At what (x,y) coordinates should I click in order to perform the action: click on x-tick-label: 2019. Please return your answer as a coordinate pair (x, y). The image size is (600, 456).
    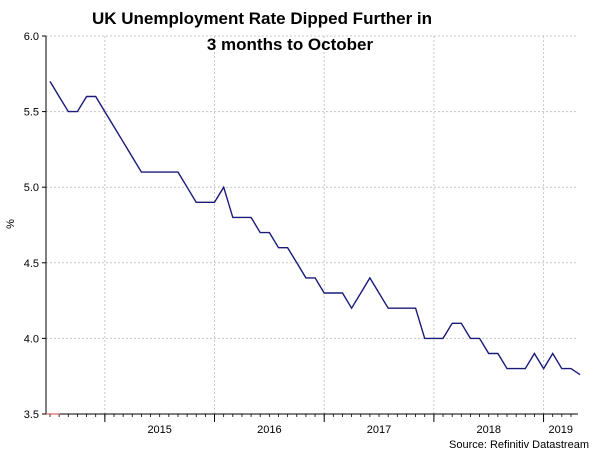
    Looking at the image, I should click on (561, 430).